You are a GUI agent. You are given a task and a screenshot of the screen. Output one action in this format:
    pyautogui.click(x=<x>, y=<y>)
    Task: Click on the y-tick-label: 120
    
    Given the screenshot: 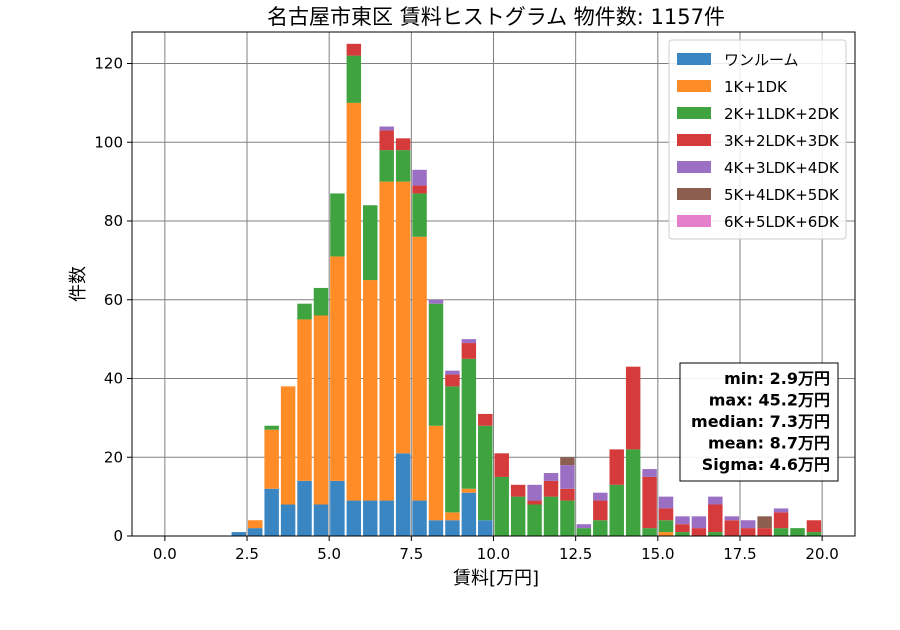 What is the action you would take?
    pyautogui.click(x=108, y=64)
    